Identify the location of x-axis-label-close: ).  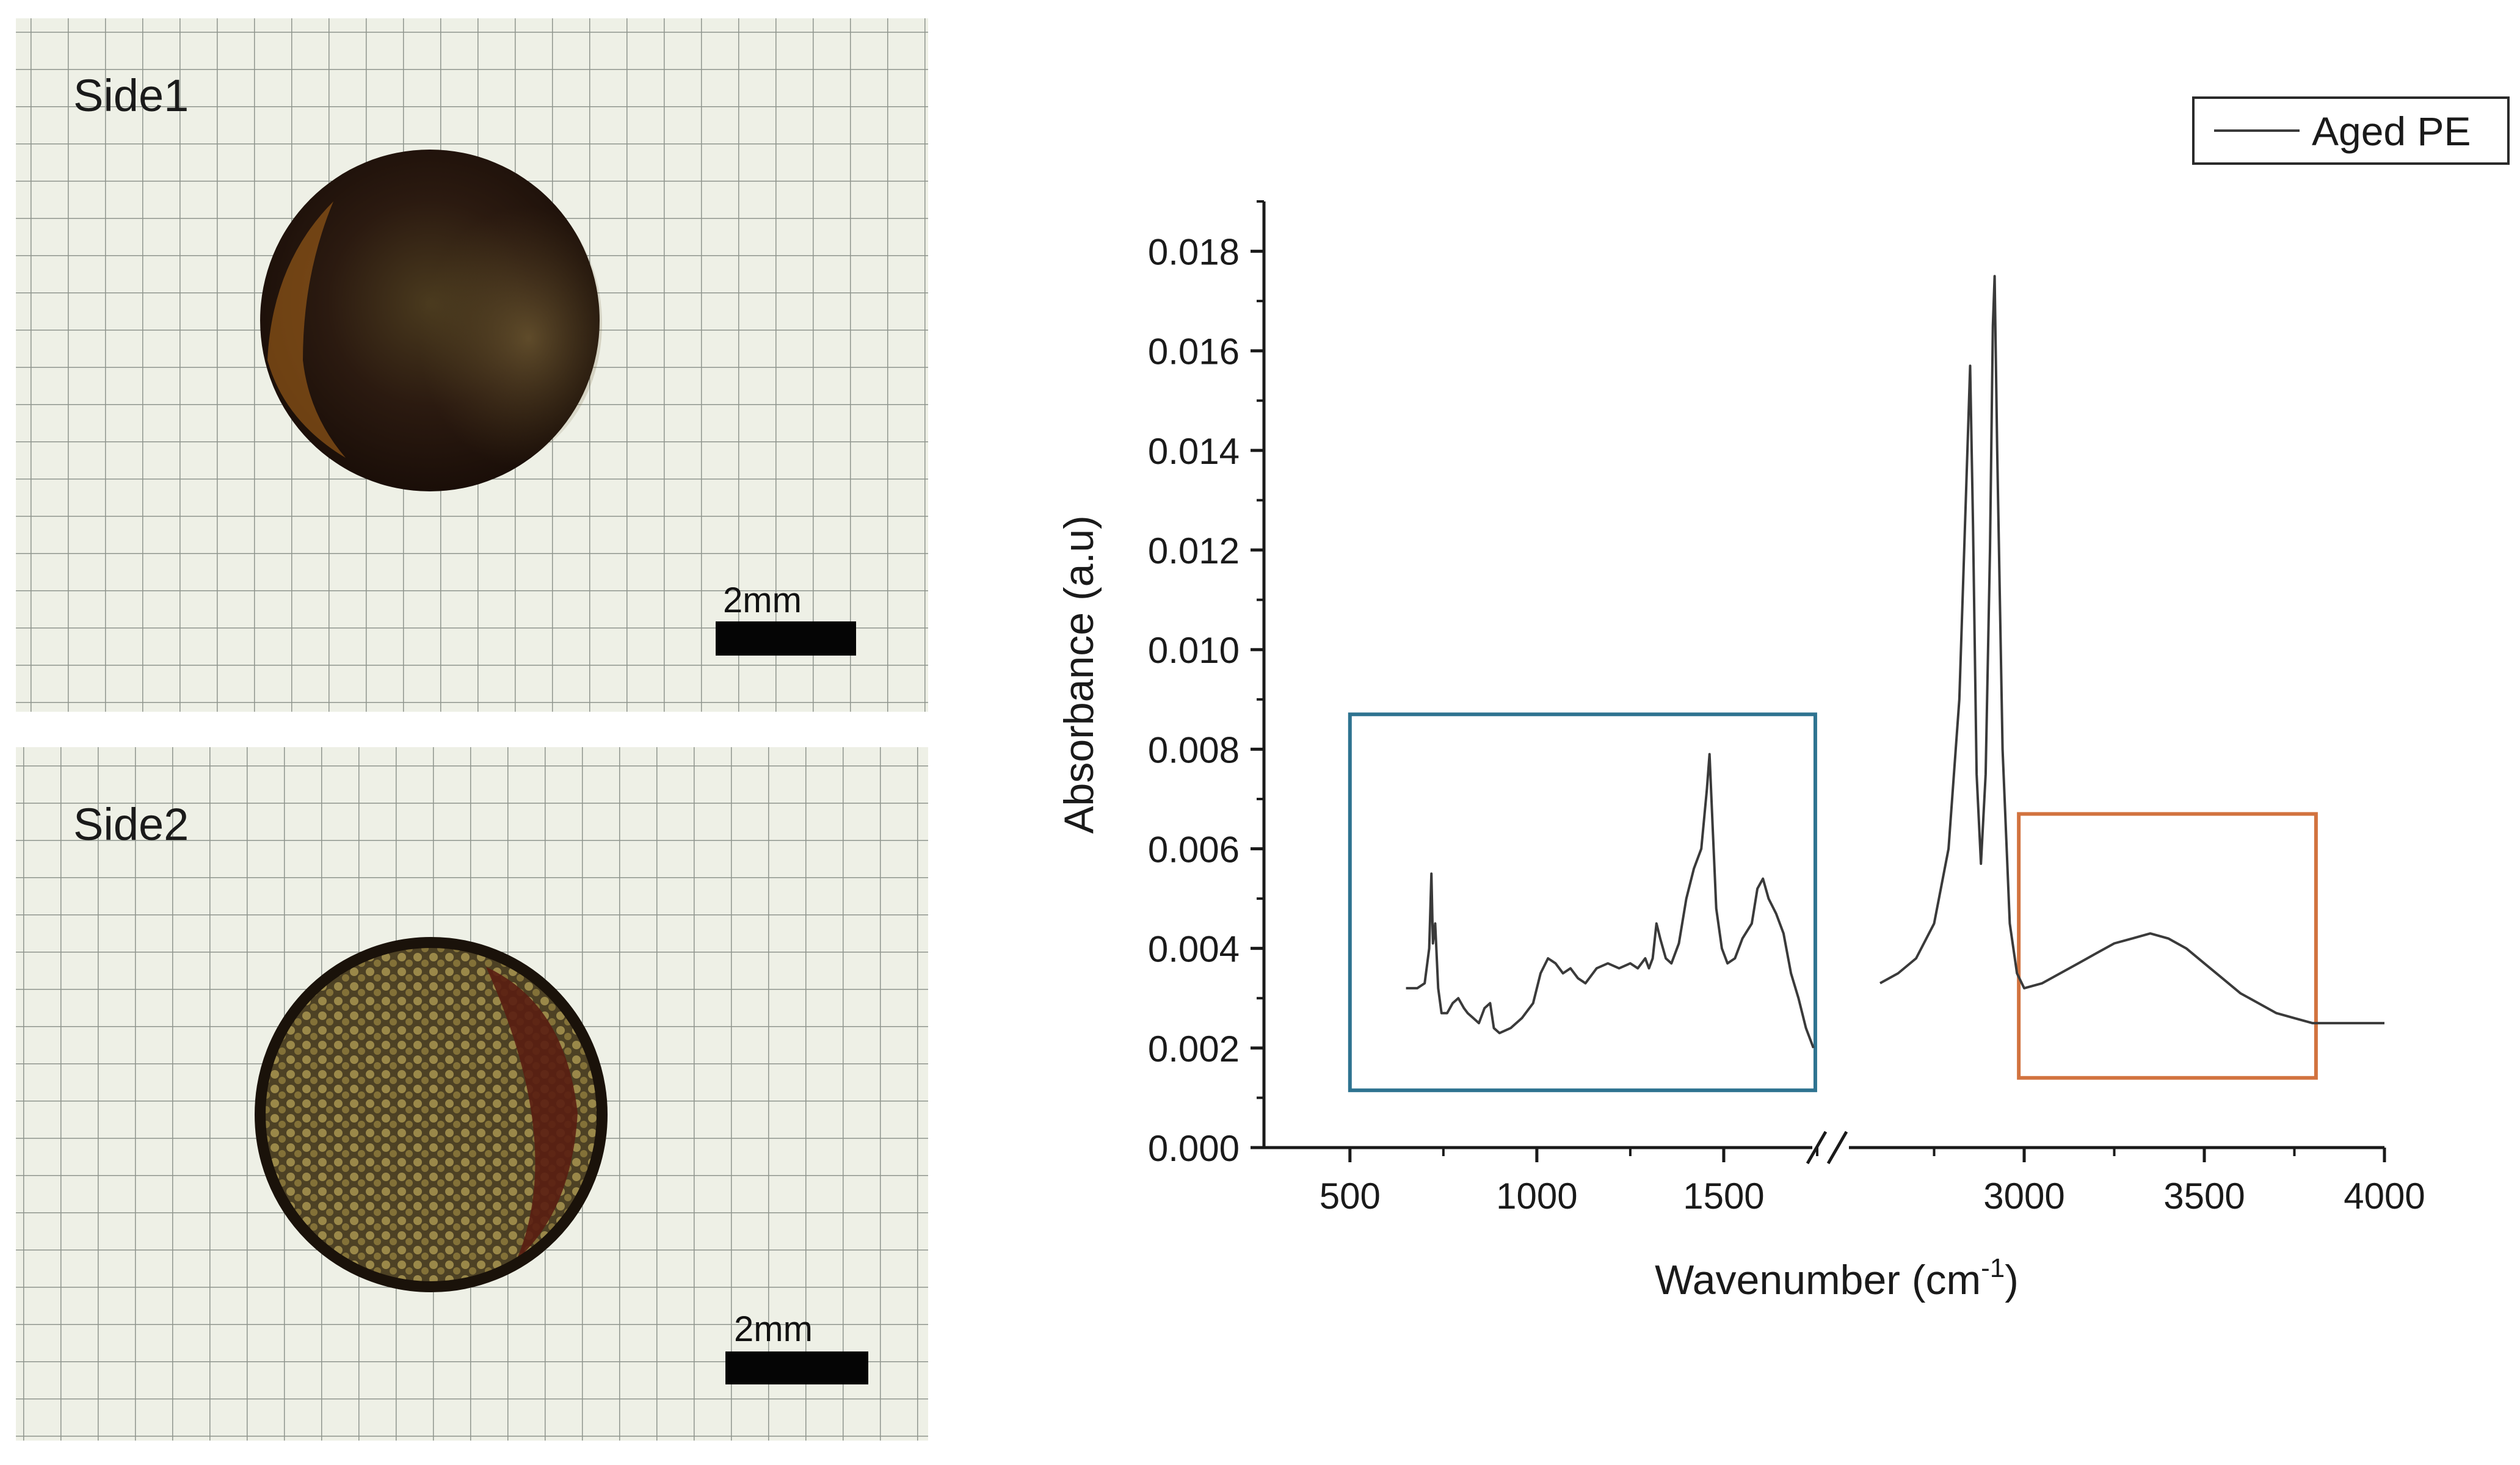
(2012, 1280).